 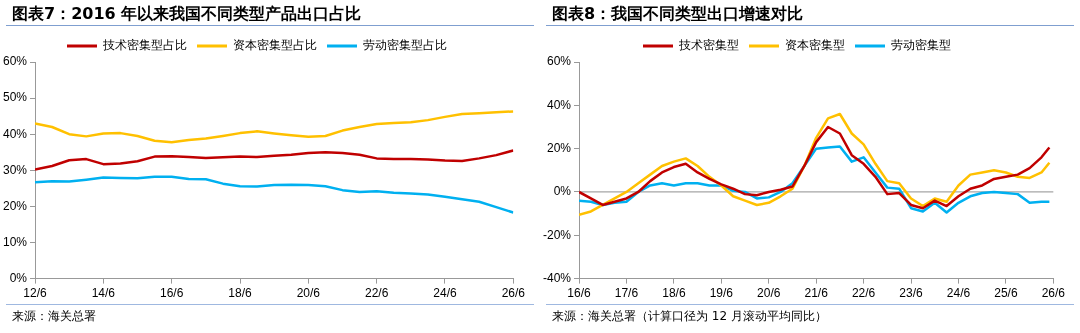 What do you see at coordinates (810, 314) in the screenshot?
I see `source-note: 来源：海关总署（计算口径为 12 月滚动平均同比）` at bounding box center [810, 314].